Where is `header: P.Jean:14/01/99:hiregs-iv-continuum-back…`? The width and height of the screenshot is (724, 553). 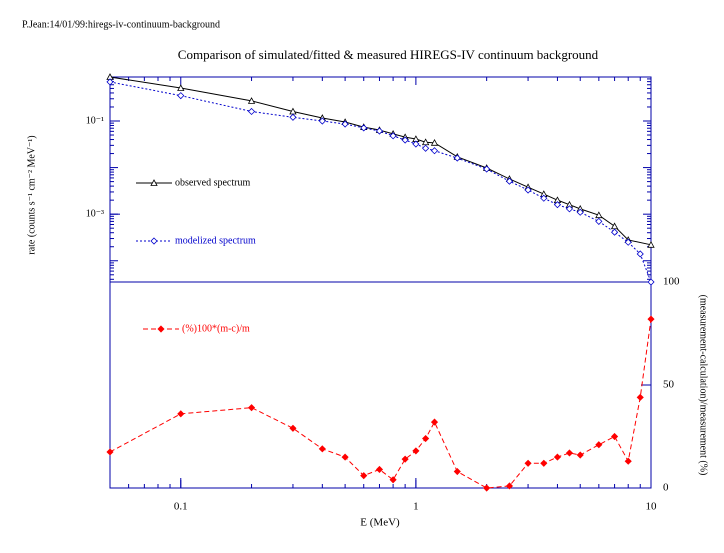
header: P.Jean:14/01/99:hiregs-iv-continuum-back… is located at coordinates (121, 24).